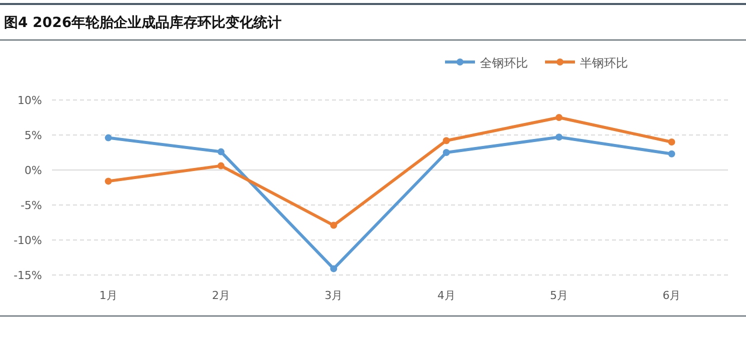 This screenshot has width=746, height=359. Describe the element at coordinates (559, 295) in the screenshot. I see `x-tick-label: 5月` at that location.